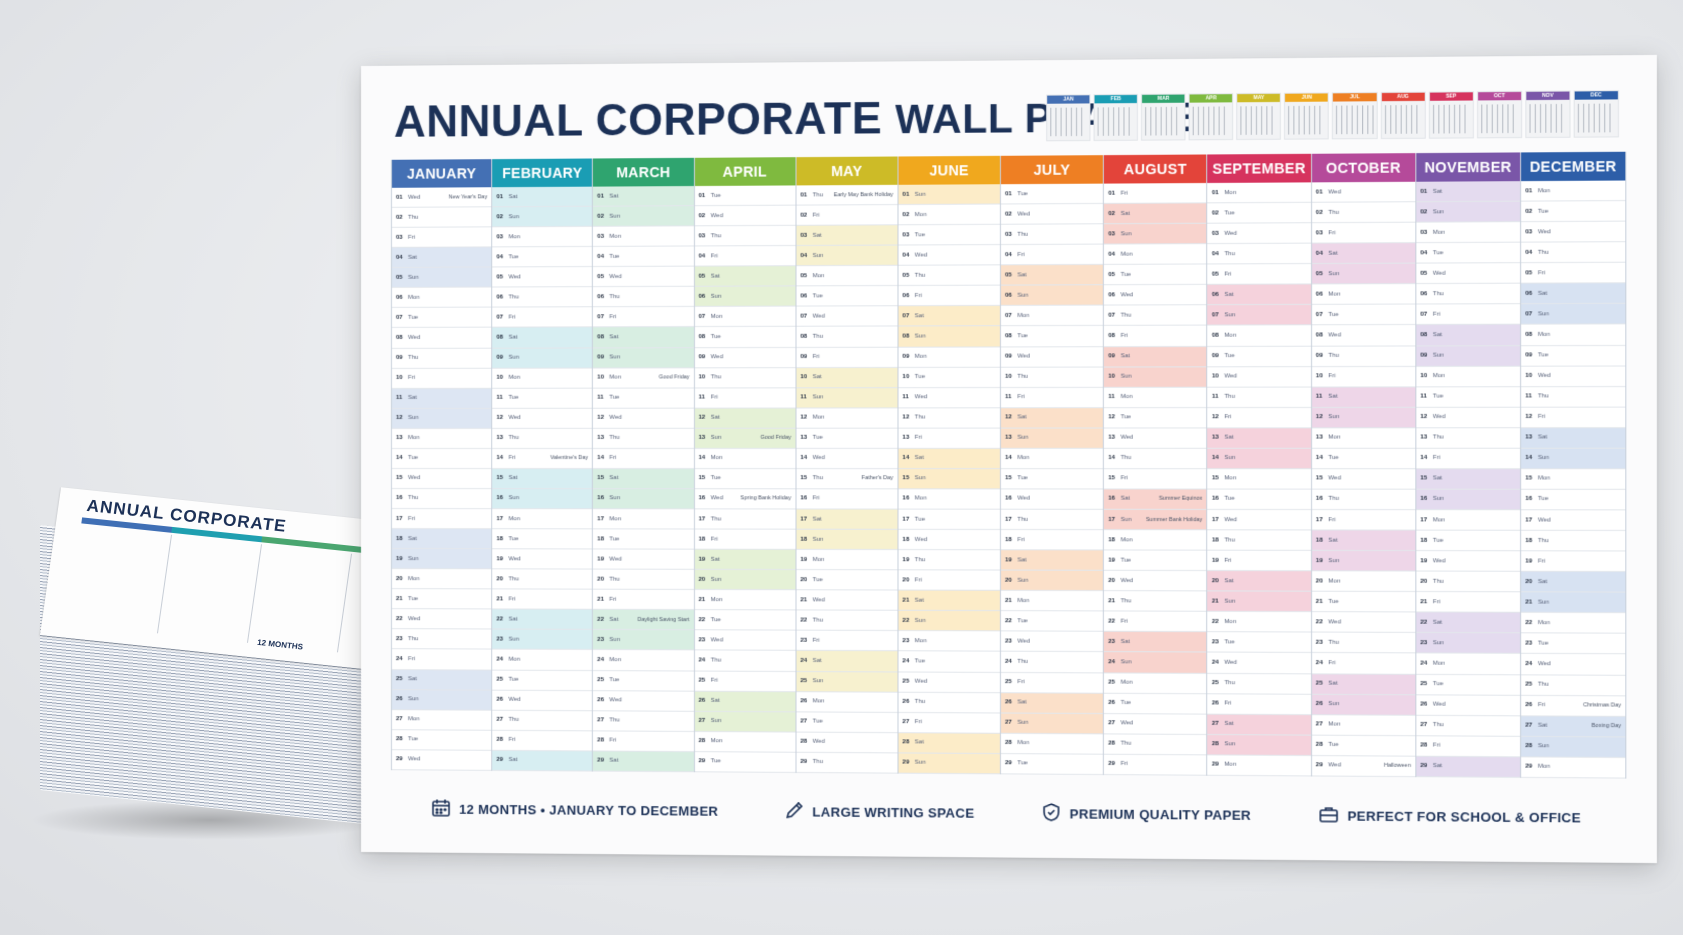 Image resolution: width=1683 pixels, height=935 pixels. I want to click on day-row: 03 Fri, so click(441, 237).